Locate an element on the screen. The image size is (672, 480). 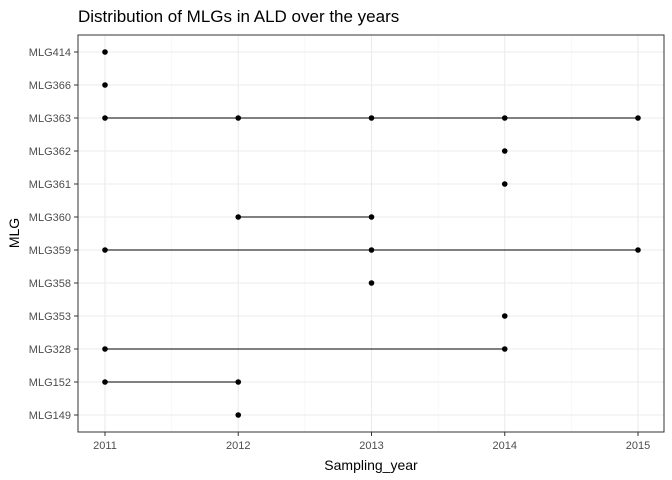
y-tick-label: MLG149 is located at coordinates (50, 416).